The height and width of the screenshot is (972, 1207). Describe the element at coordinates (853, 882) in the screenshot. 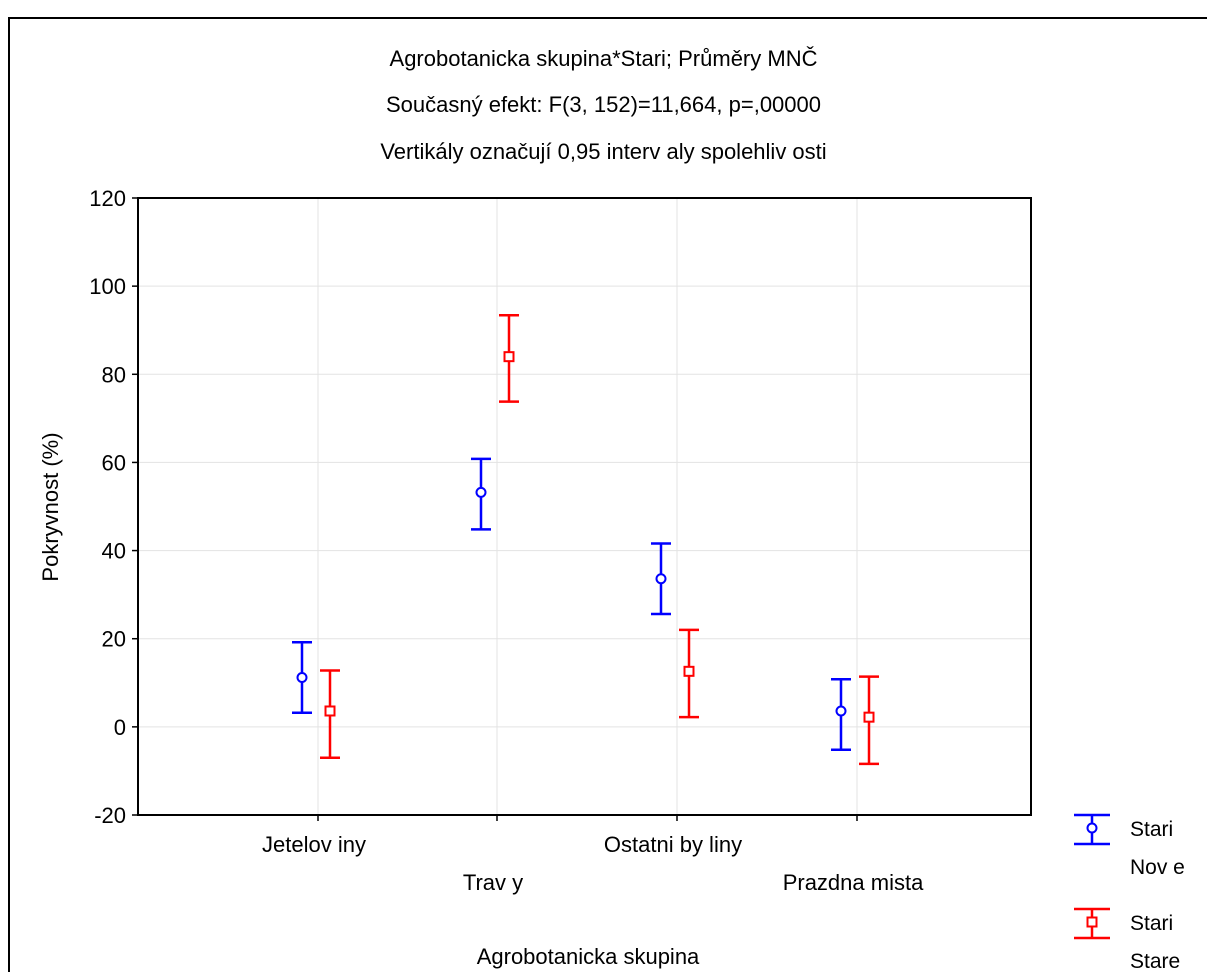

I see `x-tick-label: Prazdna mista` at that location.